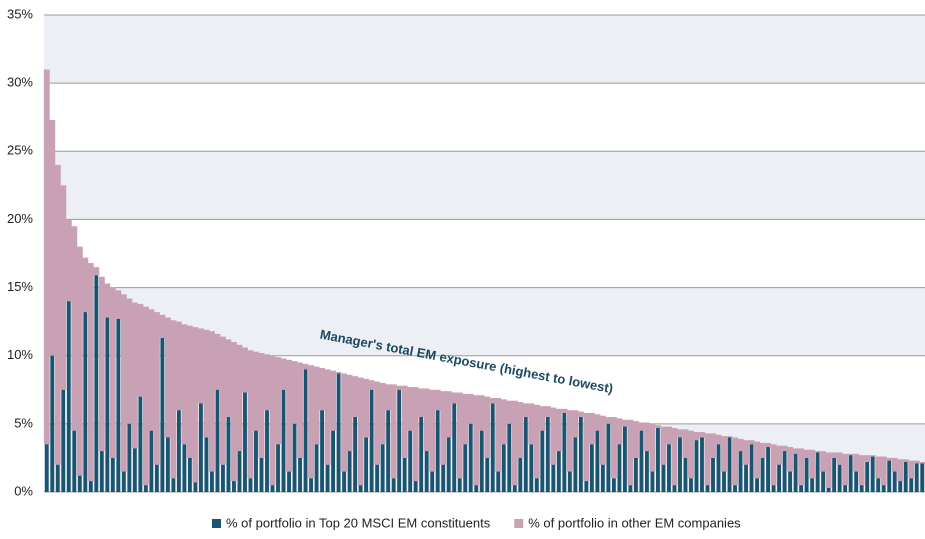 This screenshot has height=539, width=925. I want to click on legend-swatch, so click(519, 523).